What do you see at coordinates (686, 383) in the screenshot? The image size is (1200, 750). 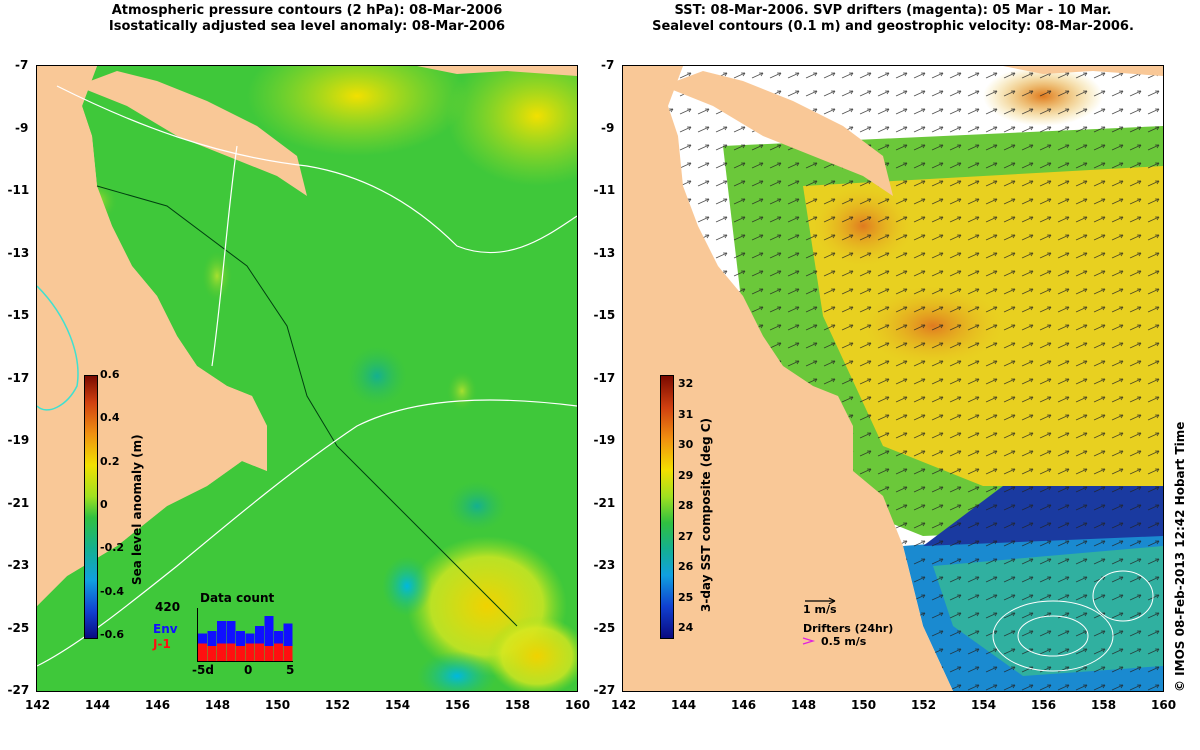 I see `sst-colorbar-label: 32` at bounding box center [686, 383].